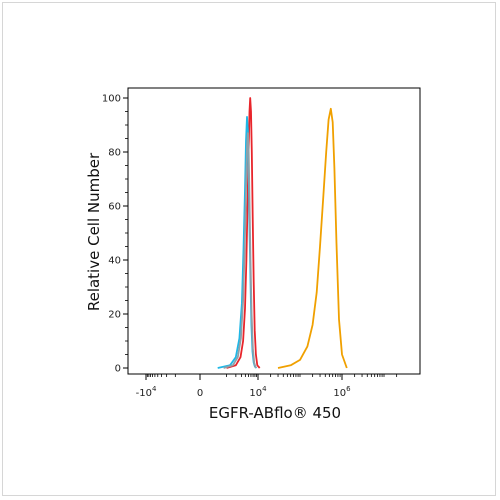  I want to click on x-tick-label: 10⁶, so click(342, 392).